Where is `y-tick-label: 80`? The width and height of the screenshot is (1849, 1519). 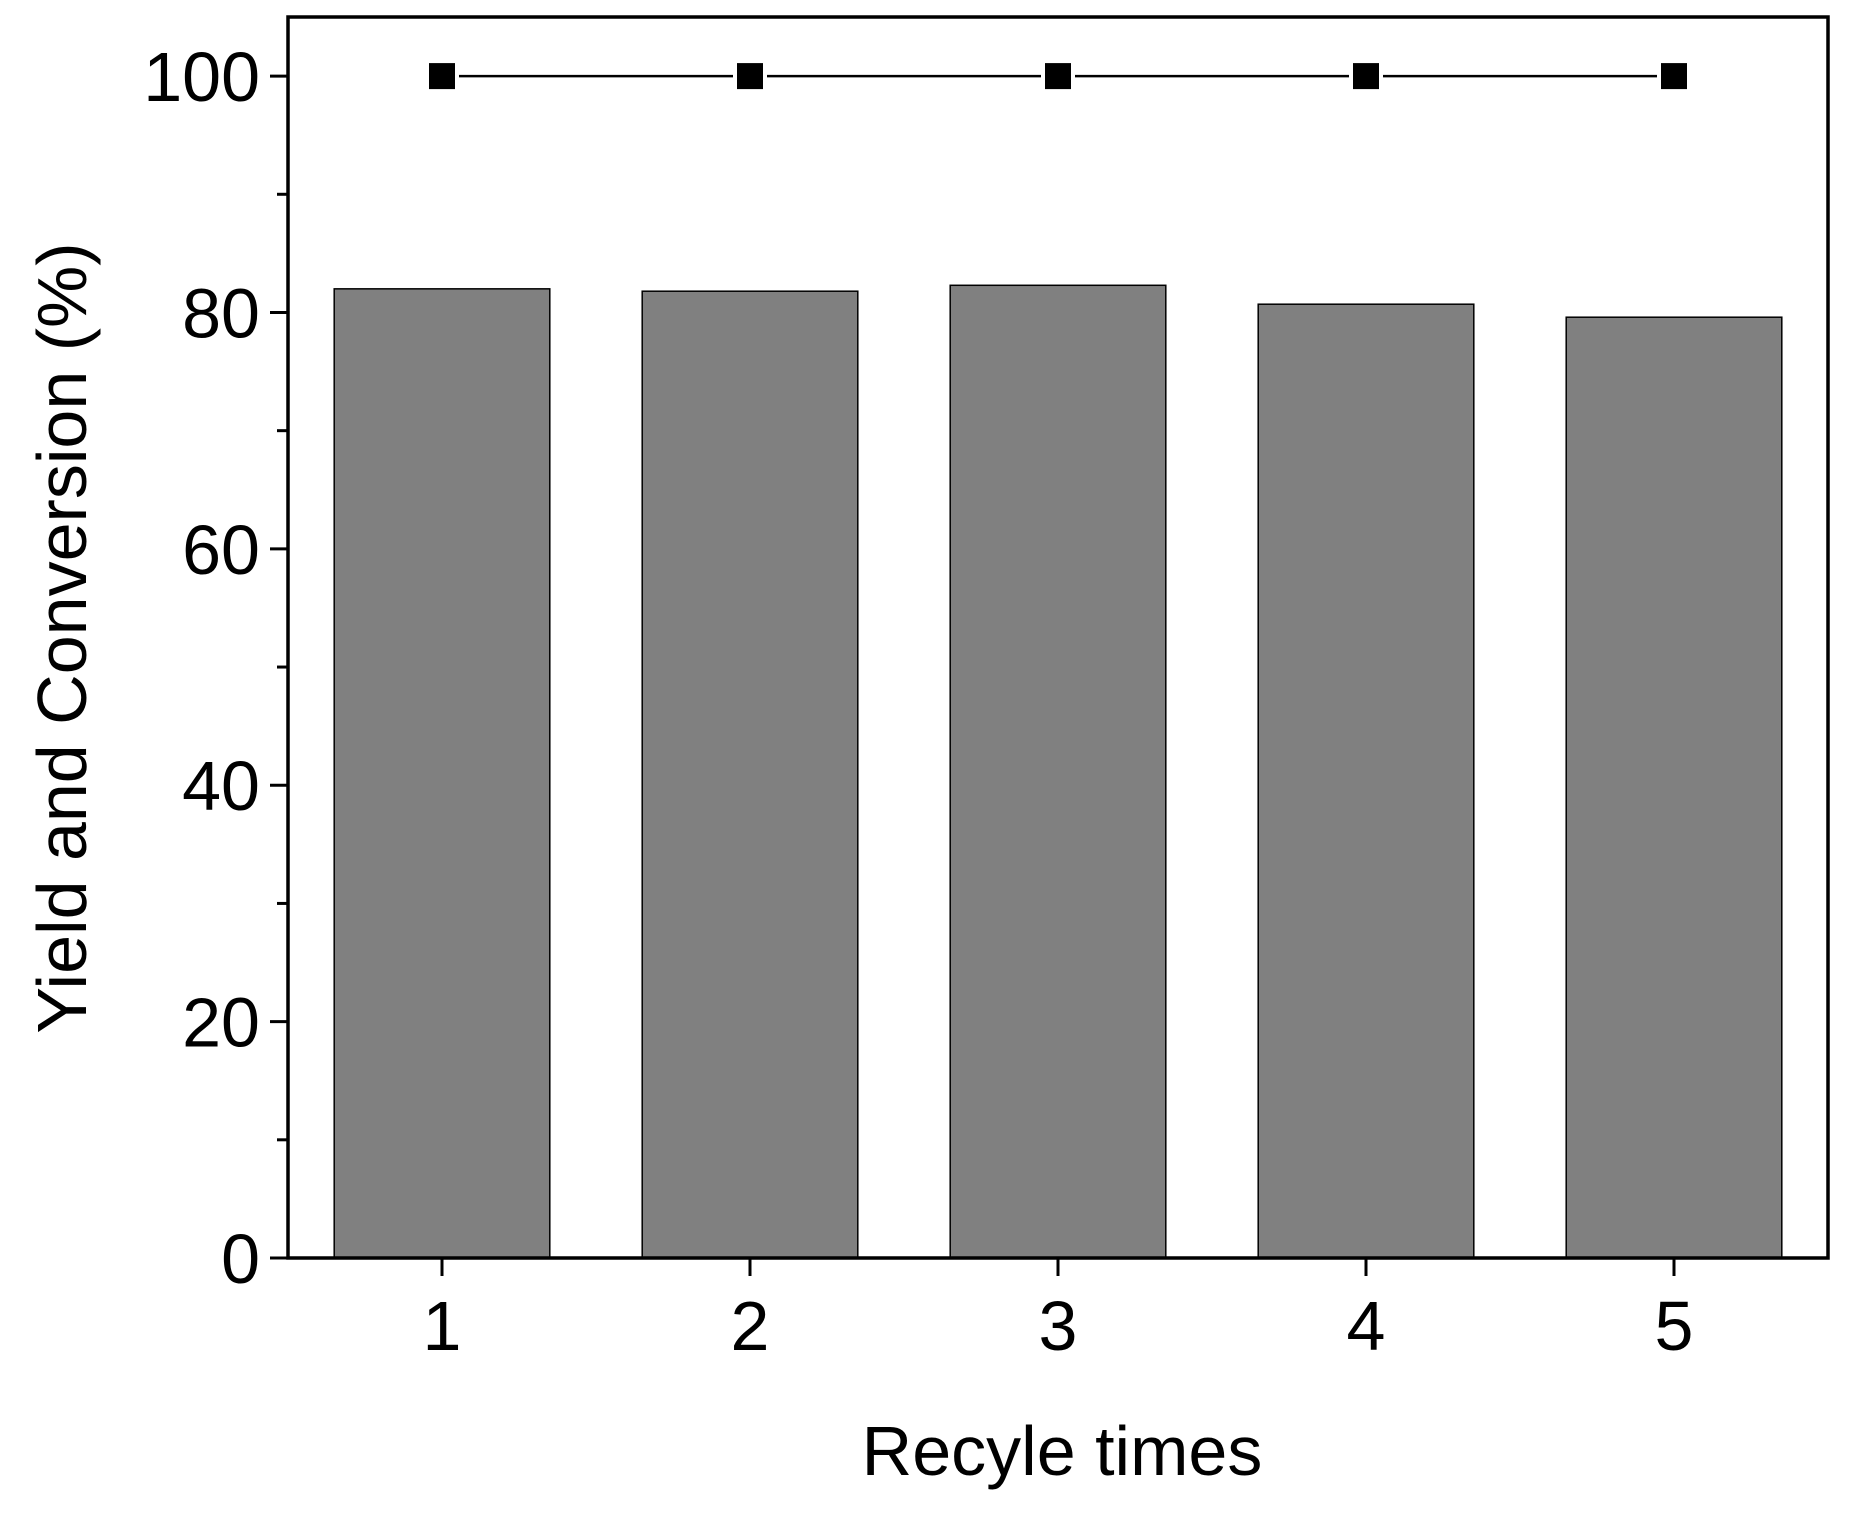
y-tick-label: 80 is located at coordinates (221, 313).